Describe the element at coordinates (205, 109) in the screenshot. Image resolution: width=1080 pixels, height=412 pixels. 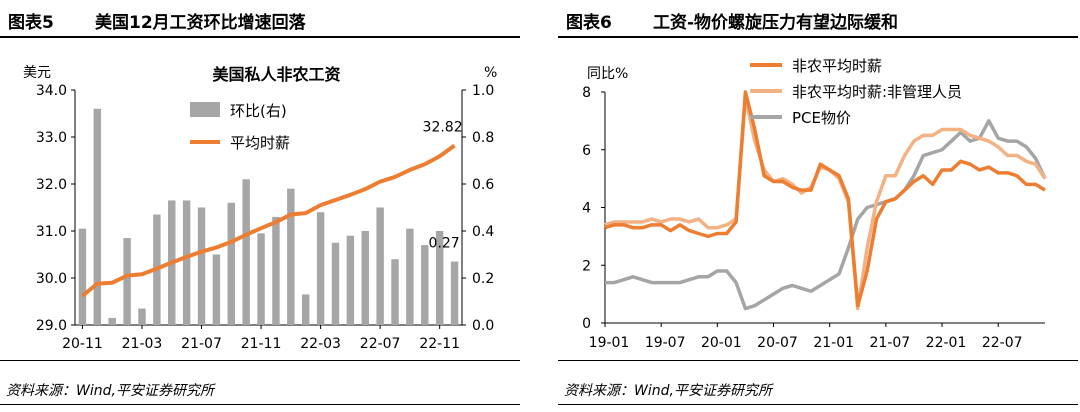
I see `legend-swatch-bar` at that location.